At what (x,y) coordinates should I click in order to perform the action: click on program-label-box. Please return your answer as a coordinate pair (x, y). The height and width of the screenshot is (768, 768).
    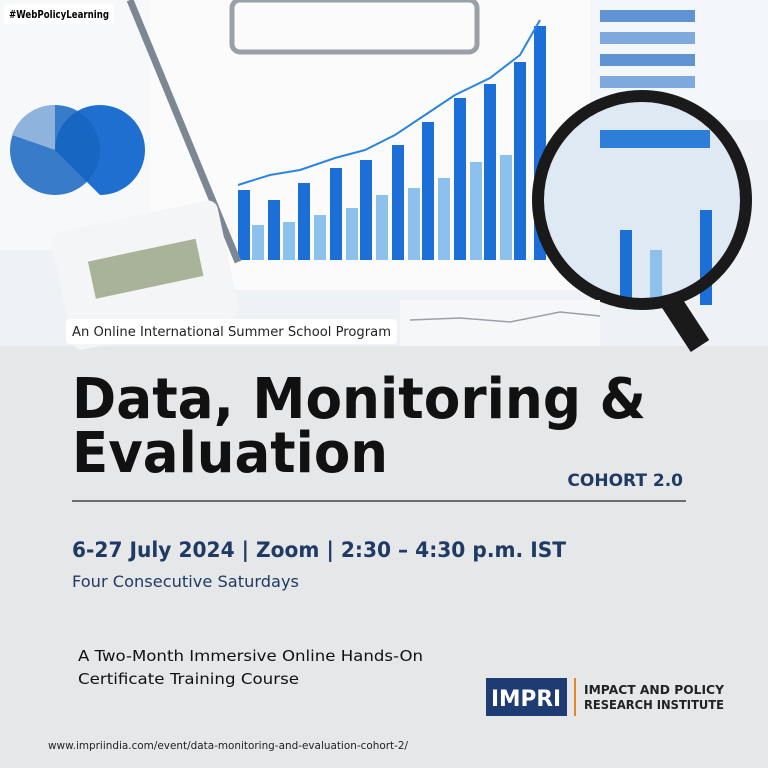
    Looking at the image, I should click on (231, 331).